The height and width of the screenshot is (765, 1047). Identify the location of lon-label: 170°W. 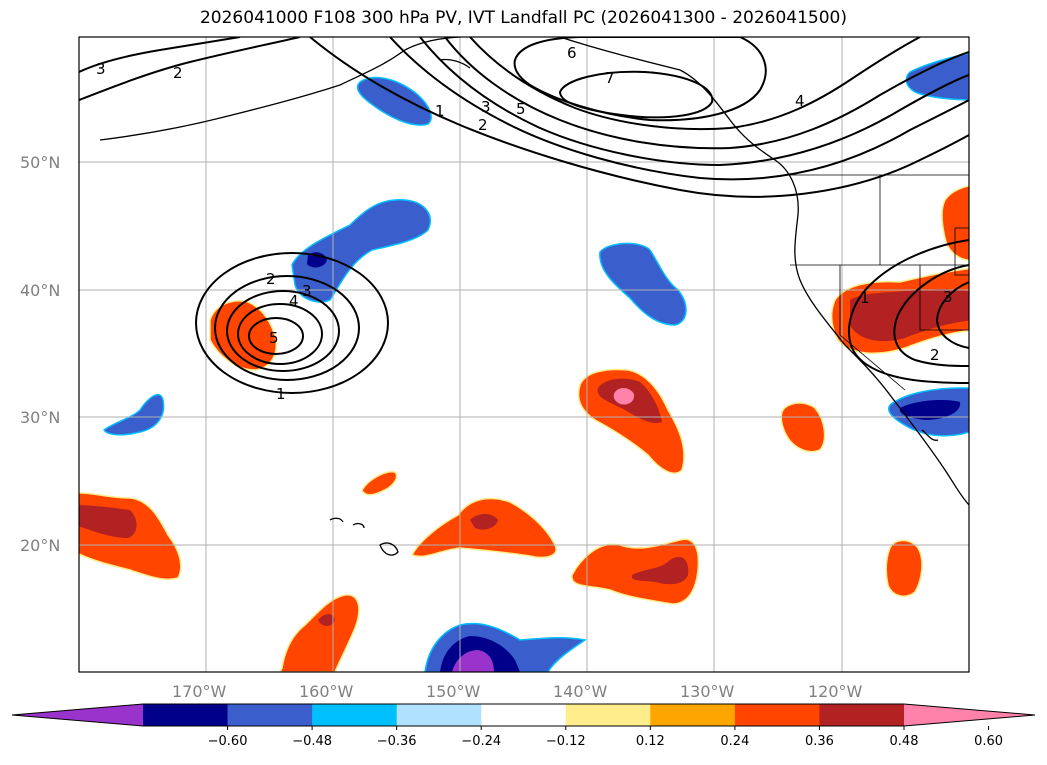
(199, 691).